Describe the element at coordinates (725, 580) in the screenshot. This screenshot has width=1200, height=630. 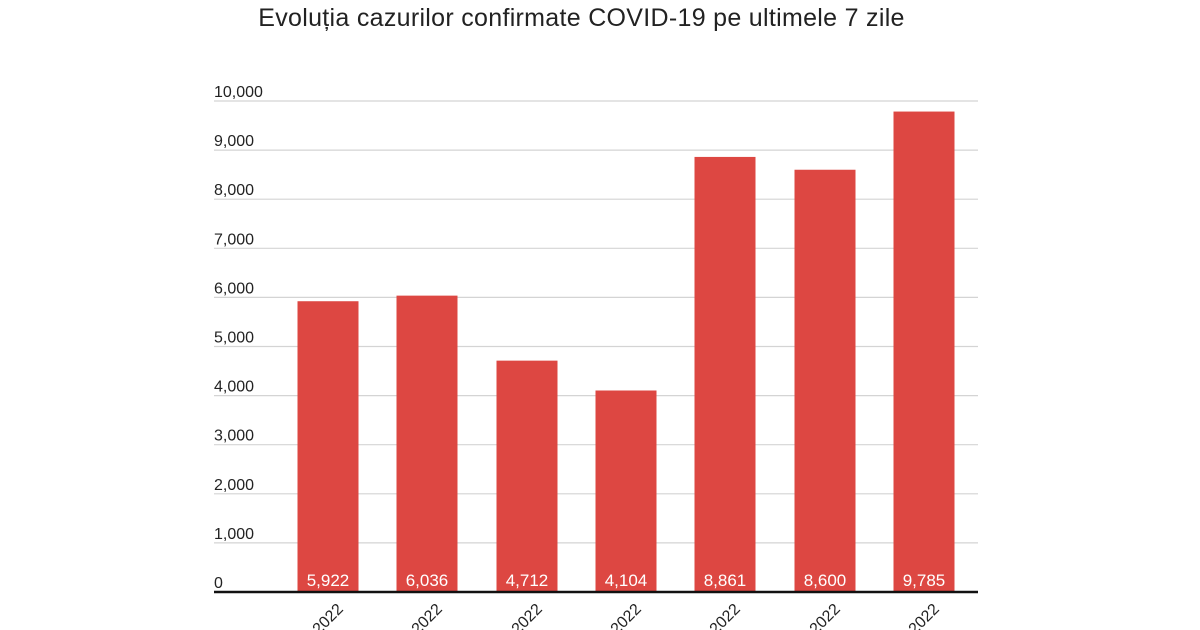
I see `bar-value-label: 8,861` at that location.